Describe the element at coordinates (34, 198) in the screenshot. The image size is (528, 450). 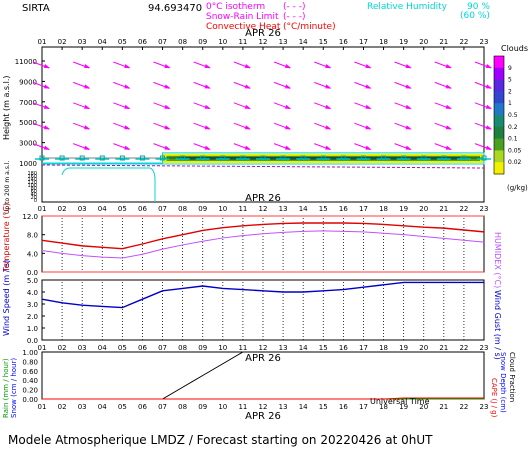
I see `low-height-tick-20: 20` at that location.